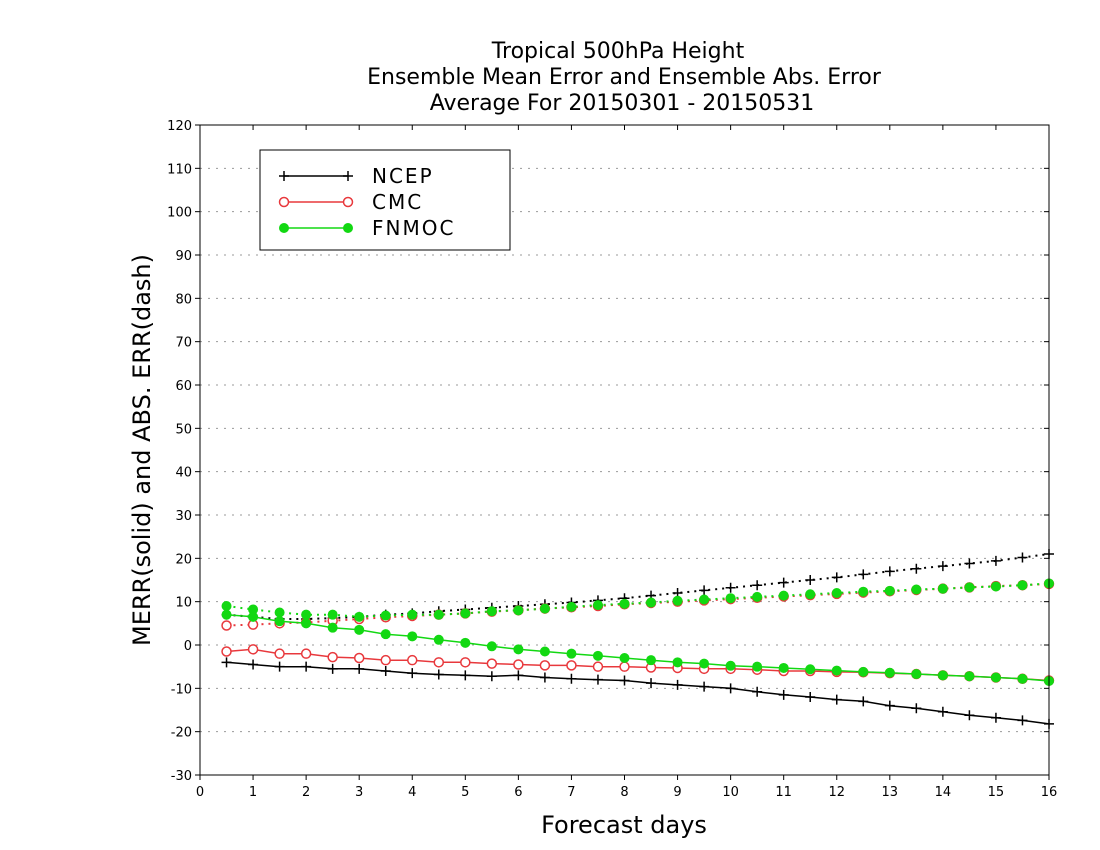 The width and height of the screenshot is (1100, 850). I want to click on y-tick-label: 40, so click(183, 473).